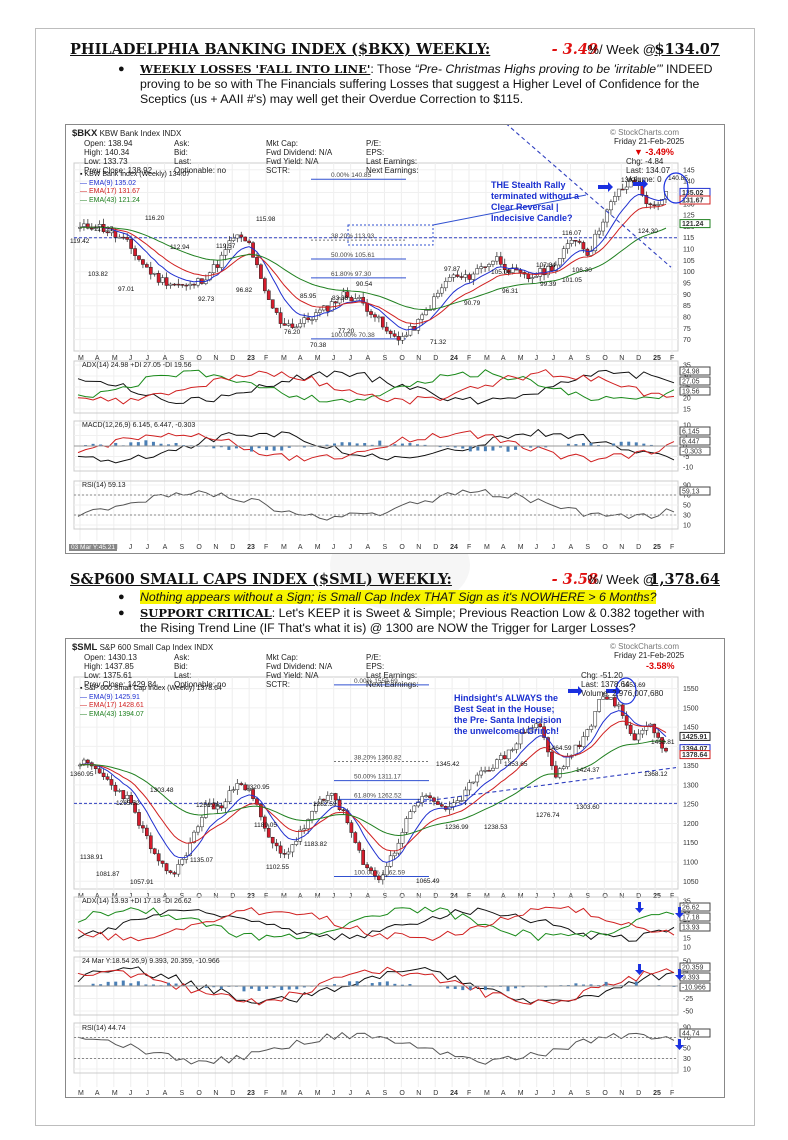  What do you see at coordinates (510, 291) in the screenshot?
I see `bkx-price-label: 96.31` at bounding box center [510, 291].